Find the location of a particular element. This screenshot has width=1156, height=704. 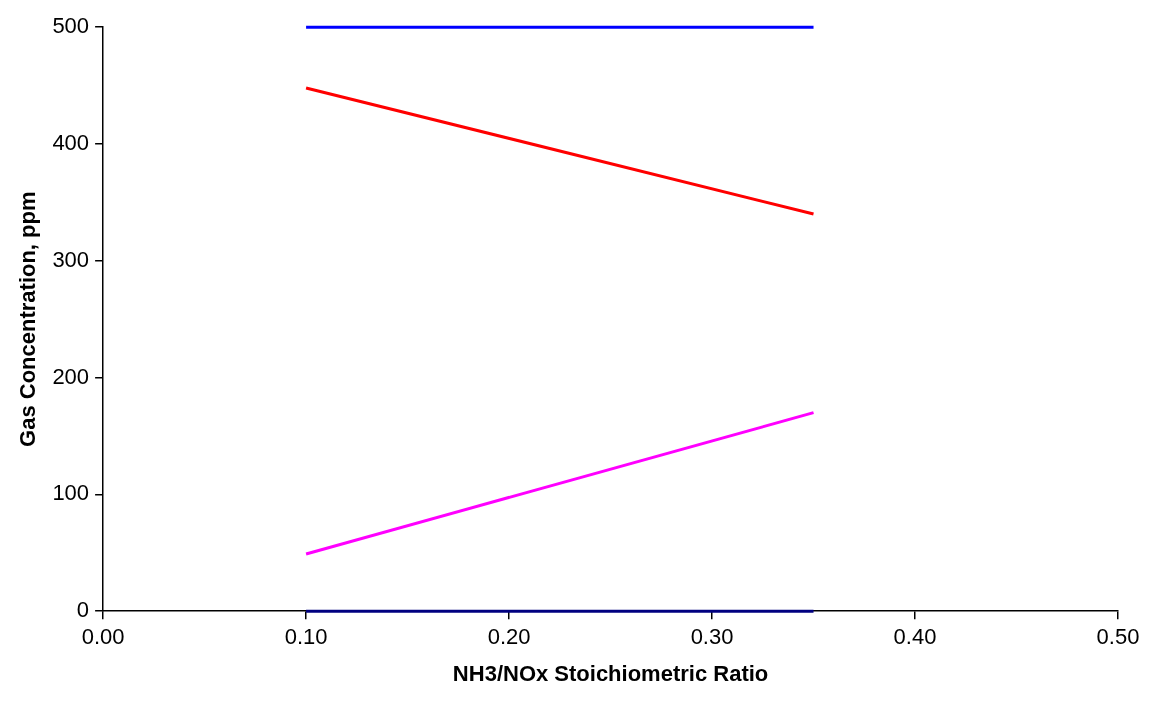

x-axis-title: NH3/NOx Stoichiometric Ratio is located at coordinates (610, 673).